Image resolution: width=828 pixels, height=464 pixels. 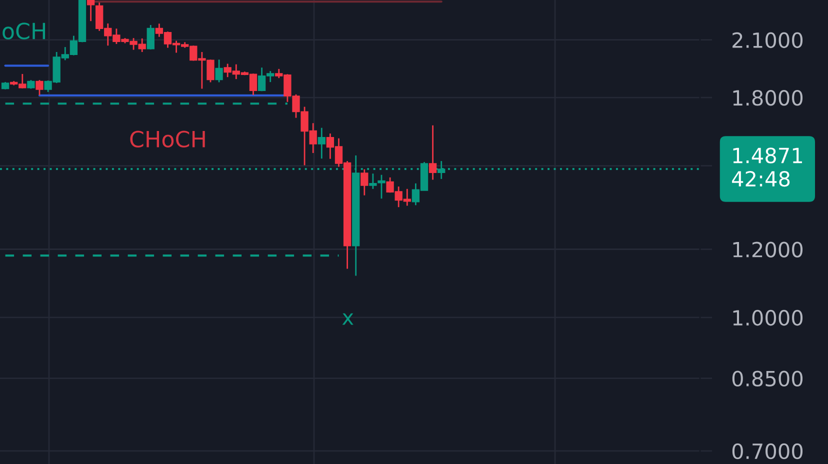 What do you see at coordinates (348, 319) in the screenshot?
I see `annotation: x` at bounding box center [348, 319].